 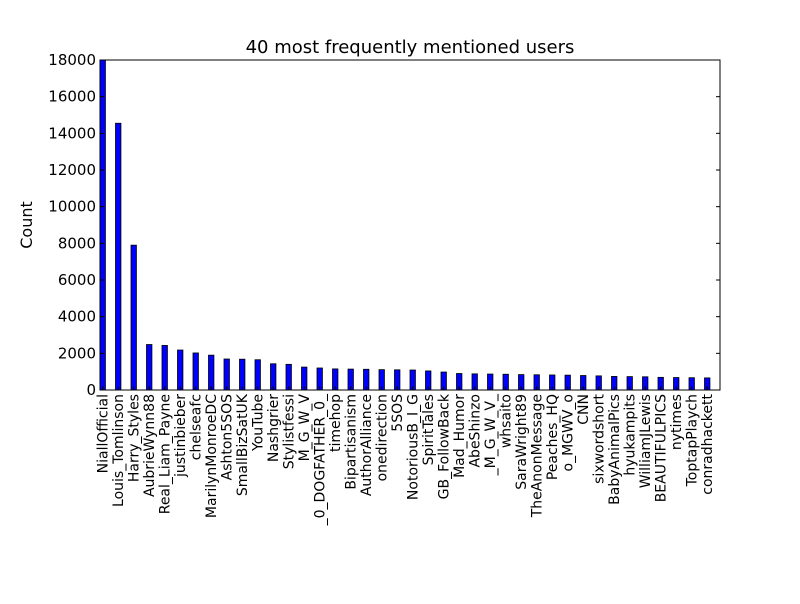 I want to click on x-tick-label: Ashton5SOS, so click(x=228, y=437).